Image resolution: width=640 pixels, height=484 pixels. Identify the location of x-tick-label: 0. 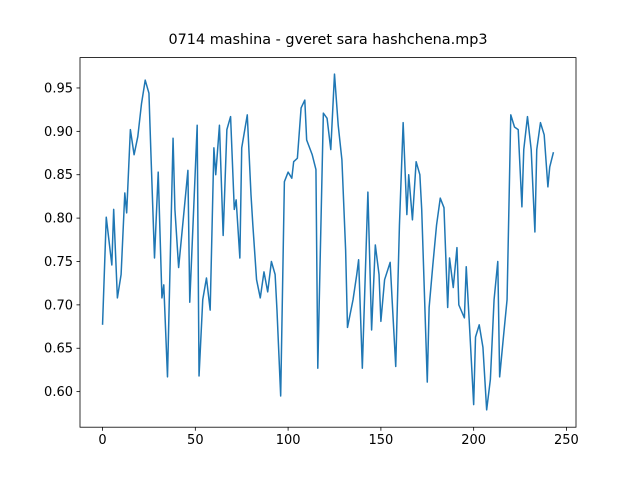
(102, 440).